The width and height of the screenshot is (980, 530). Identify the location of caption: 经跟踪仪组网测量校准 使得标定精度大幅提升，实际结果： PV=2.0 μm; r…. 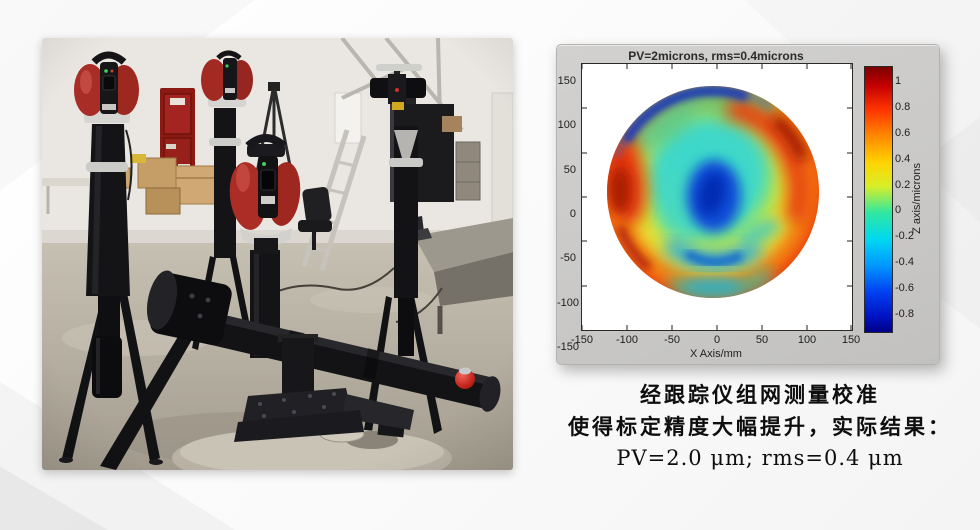
(760, 426).